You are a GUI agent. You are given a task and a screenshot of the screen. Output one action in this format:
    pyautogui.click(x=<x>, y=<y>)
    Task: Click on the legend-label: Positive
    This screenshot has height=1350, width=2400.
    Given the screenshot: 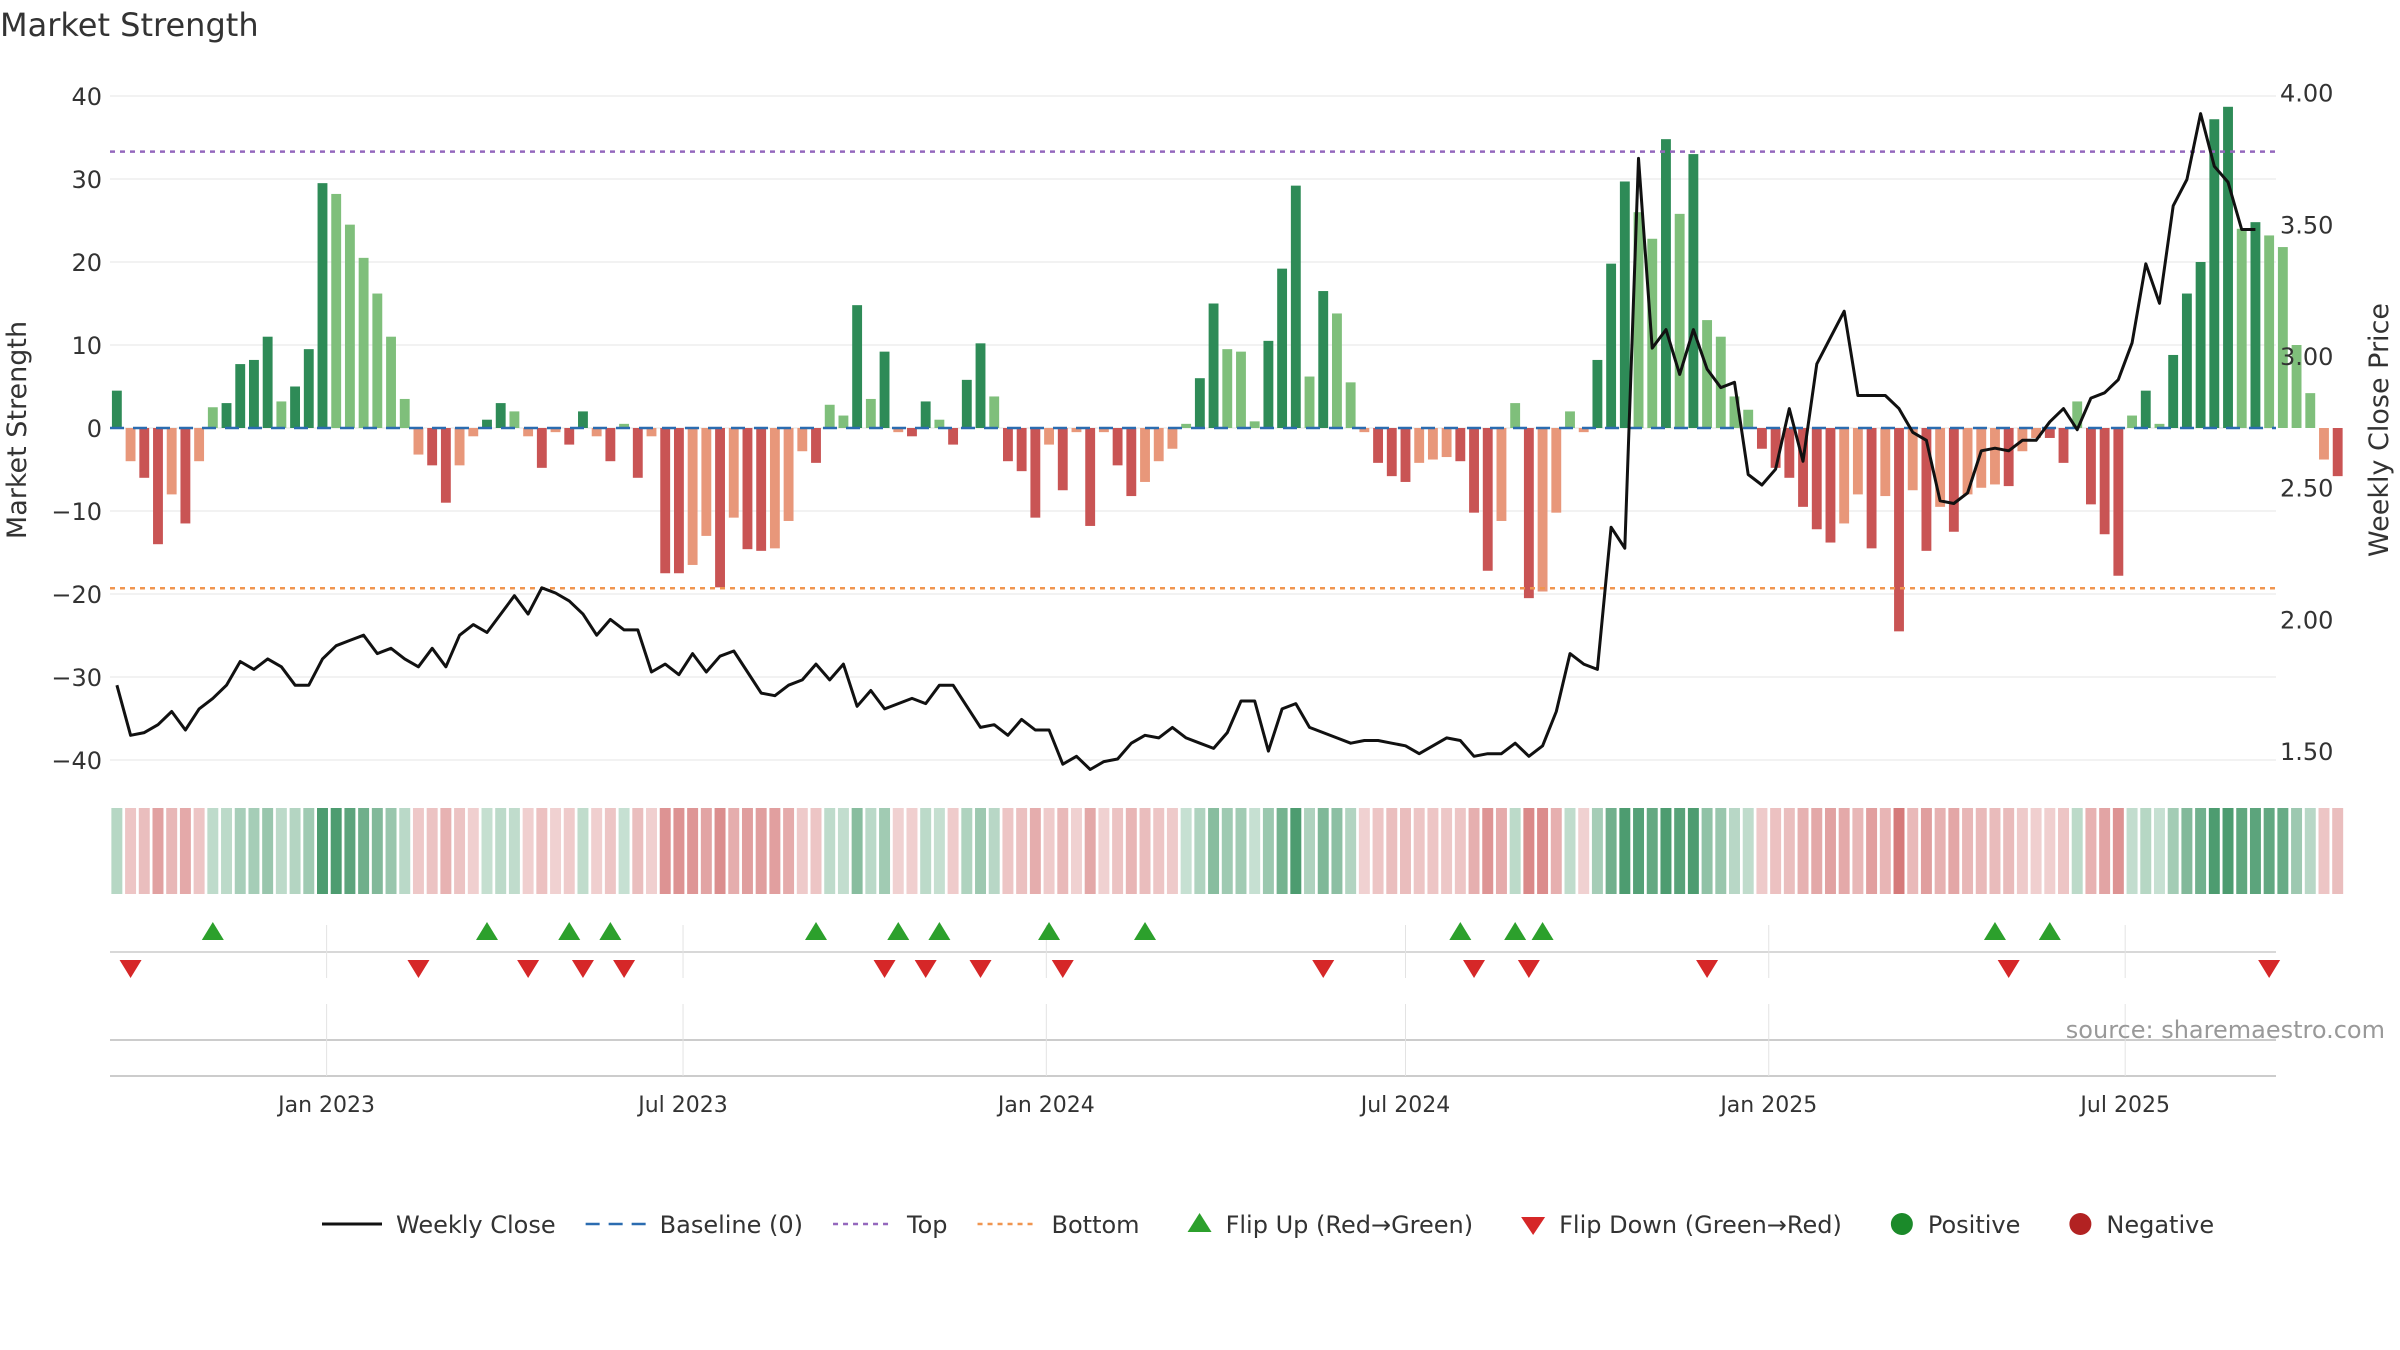 What is the action you would take?
    pyautogui.click(x=1974, y=1225)
    